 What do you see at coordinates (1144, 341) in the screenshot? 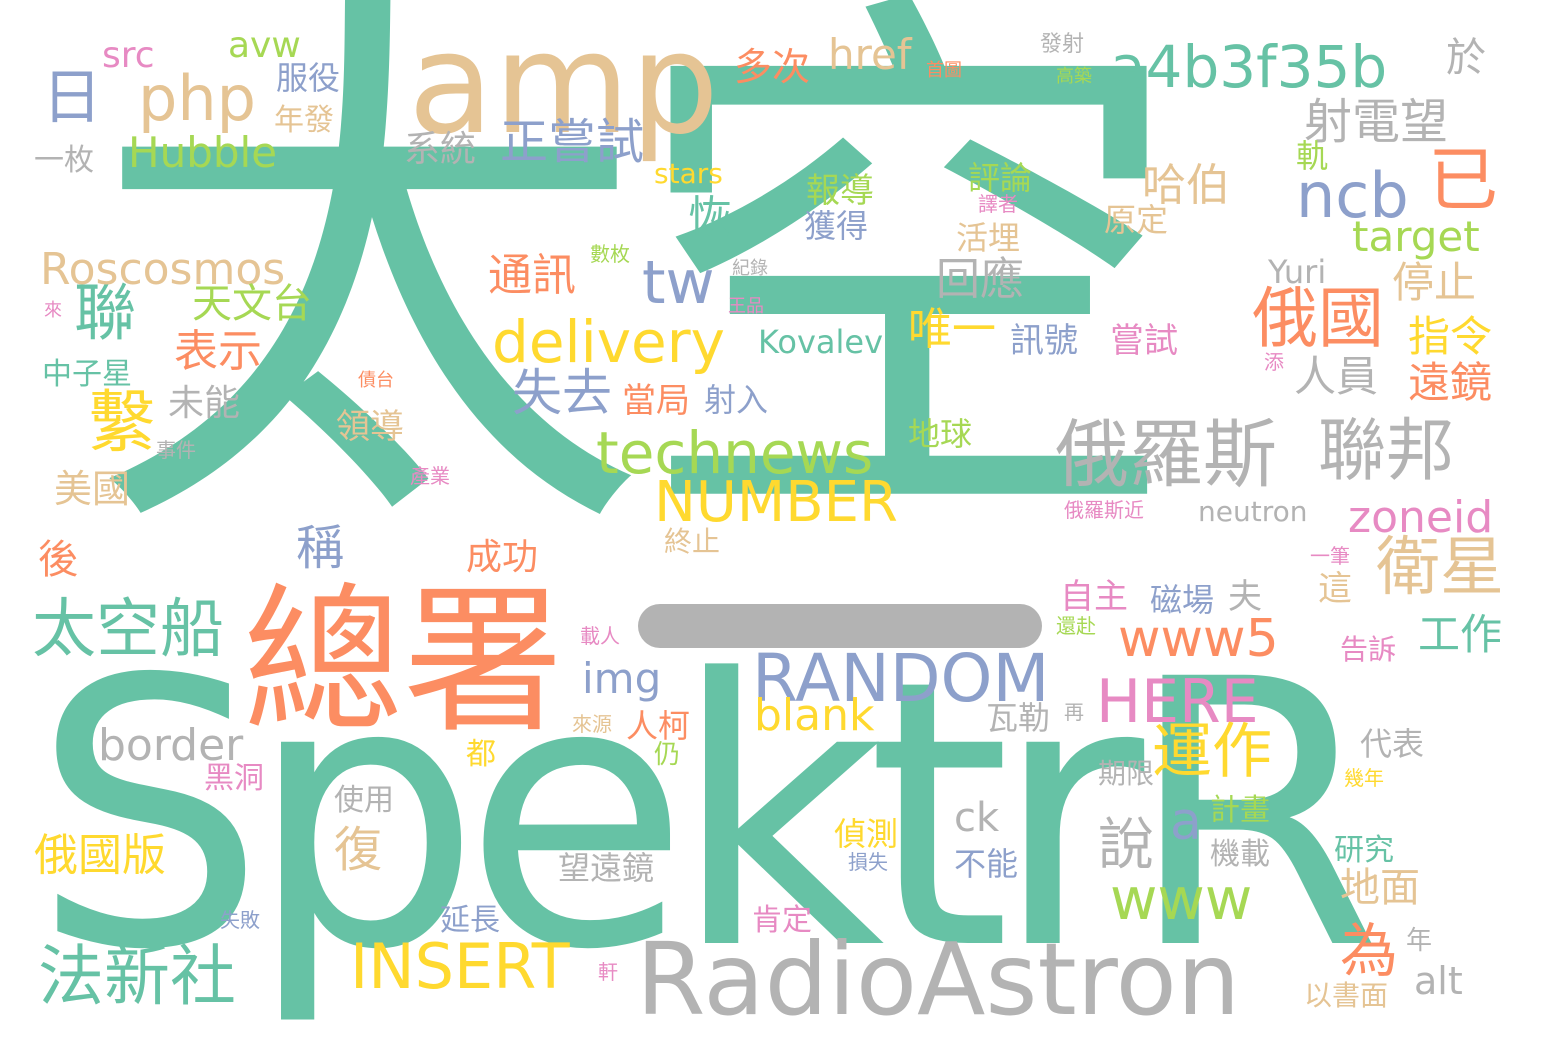
I see `word: 嘗試` at bounding box center [1144, 341].